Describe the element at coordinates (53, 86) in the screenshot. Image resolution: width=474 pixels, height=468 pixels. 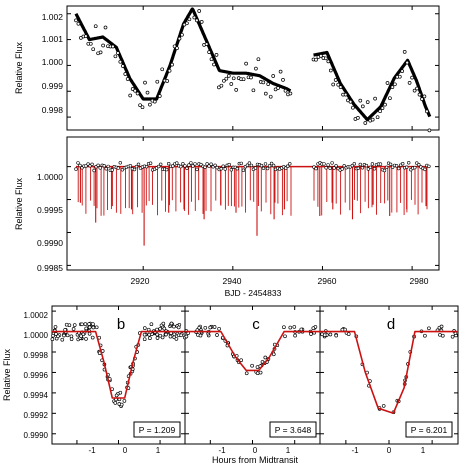
I see `top-ytick-label: 0.999` at that location.